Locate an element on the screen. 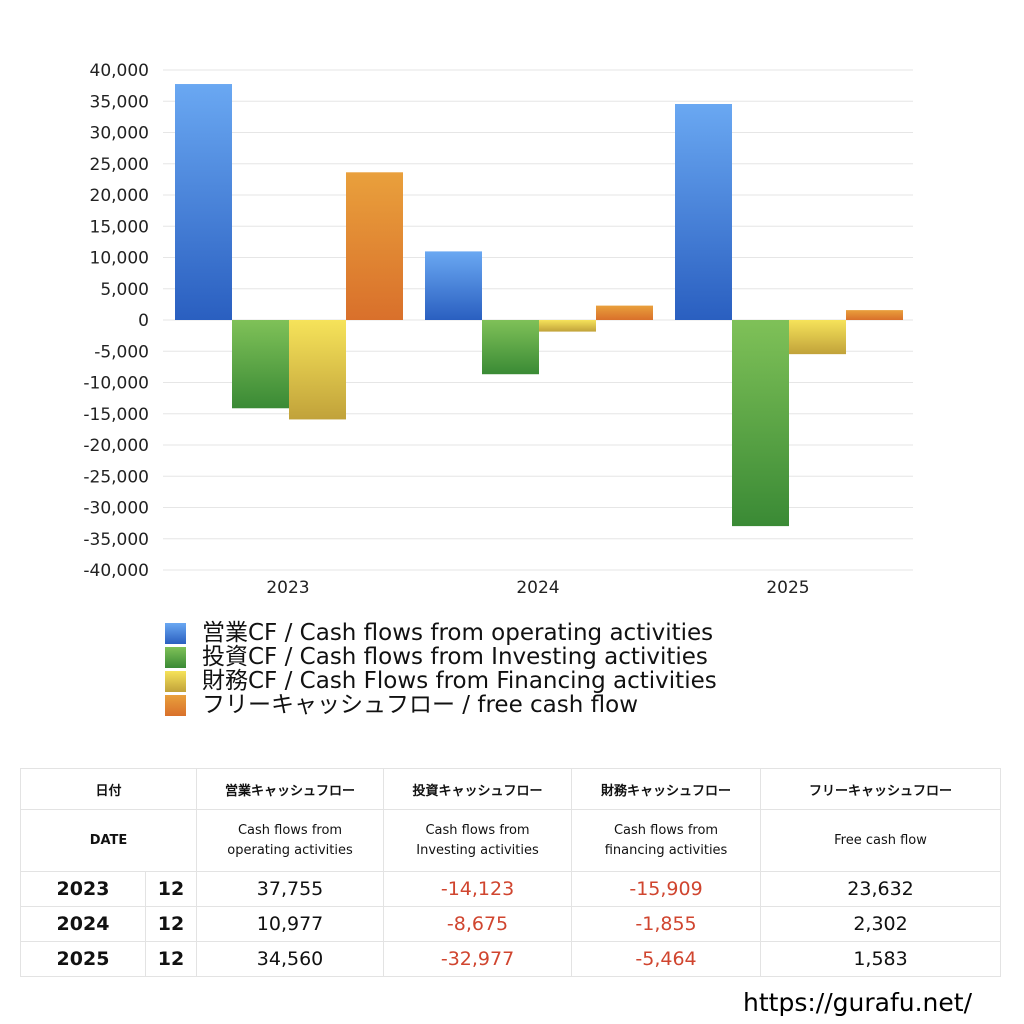 This screenshot has height=1024, width=1024. bar-series-2-2025 is located at coordinates (817, 337).